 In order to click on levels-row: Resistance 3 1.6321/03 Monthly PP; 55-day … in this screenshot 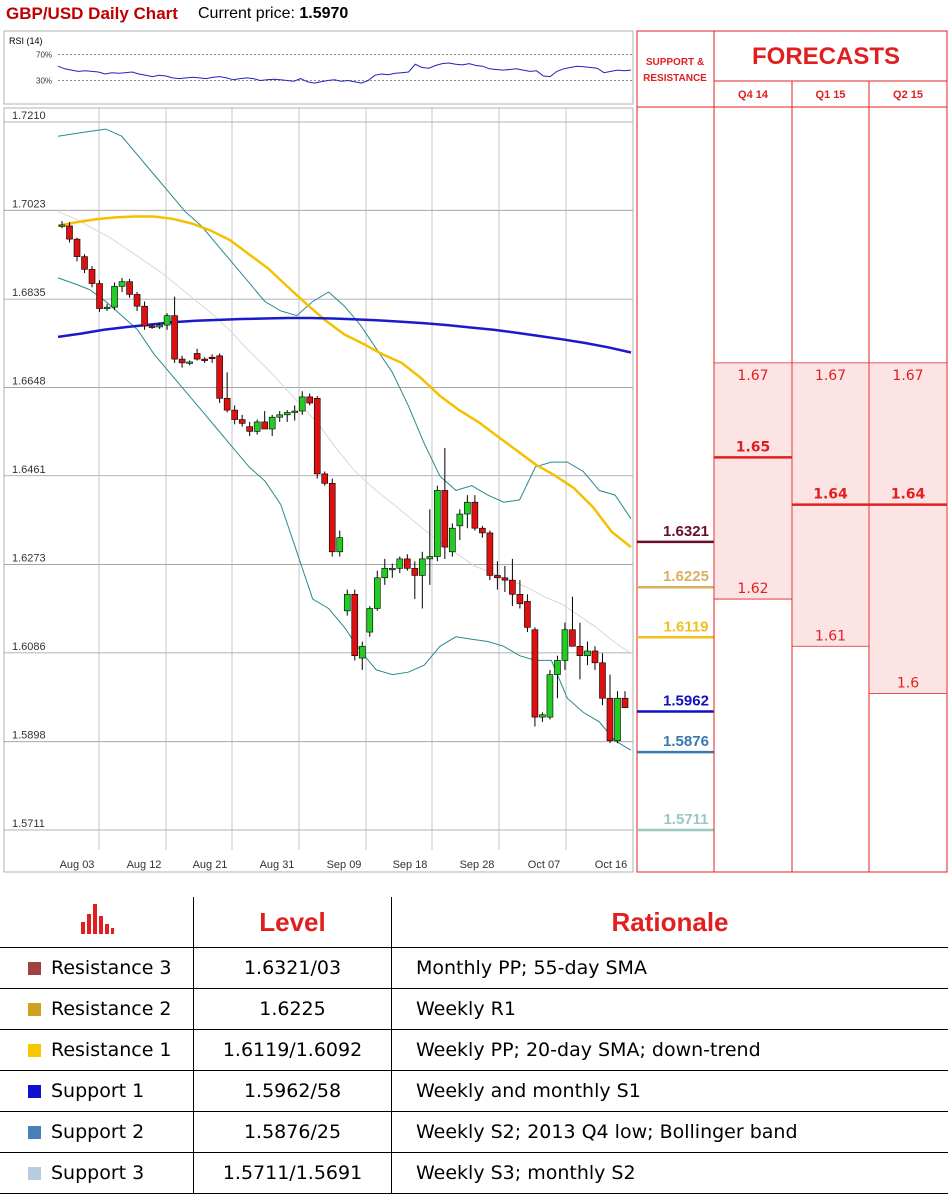, I will do `click(474, 968)`.